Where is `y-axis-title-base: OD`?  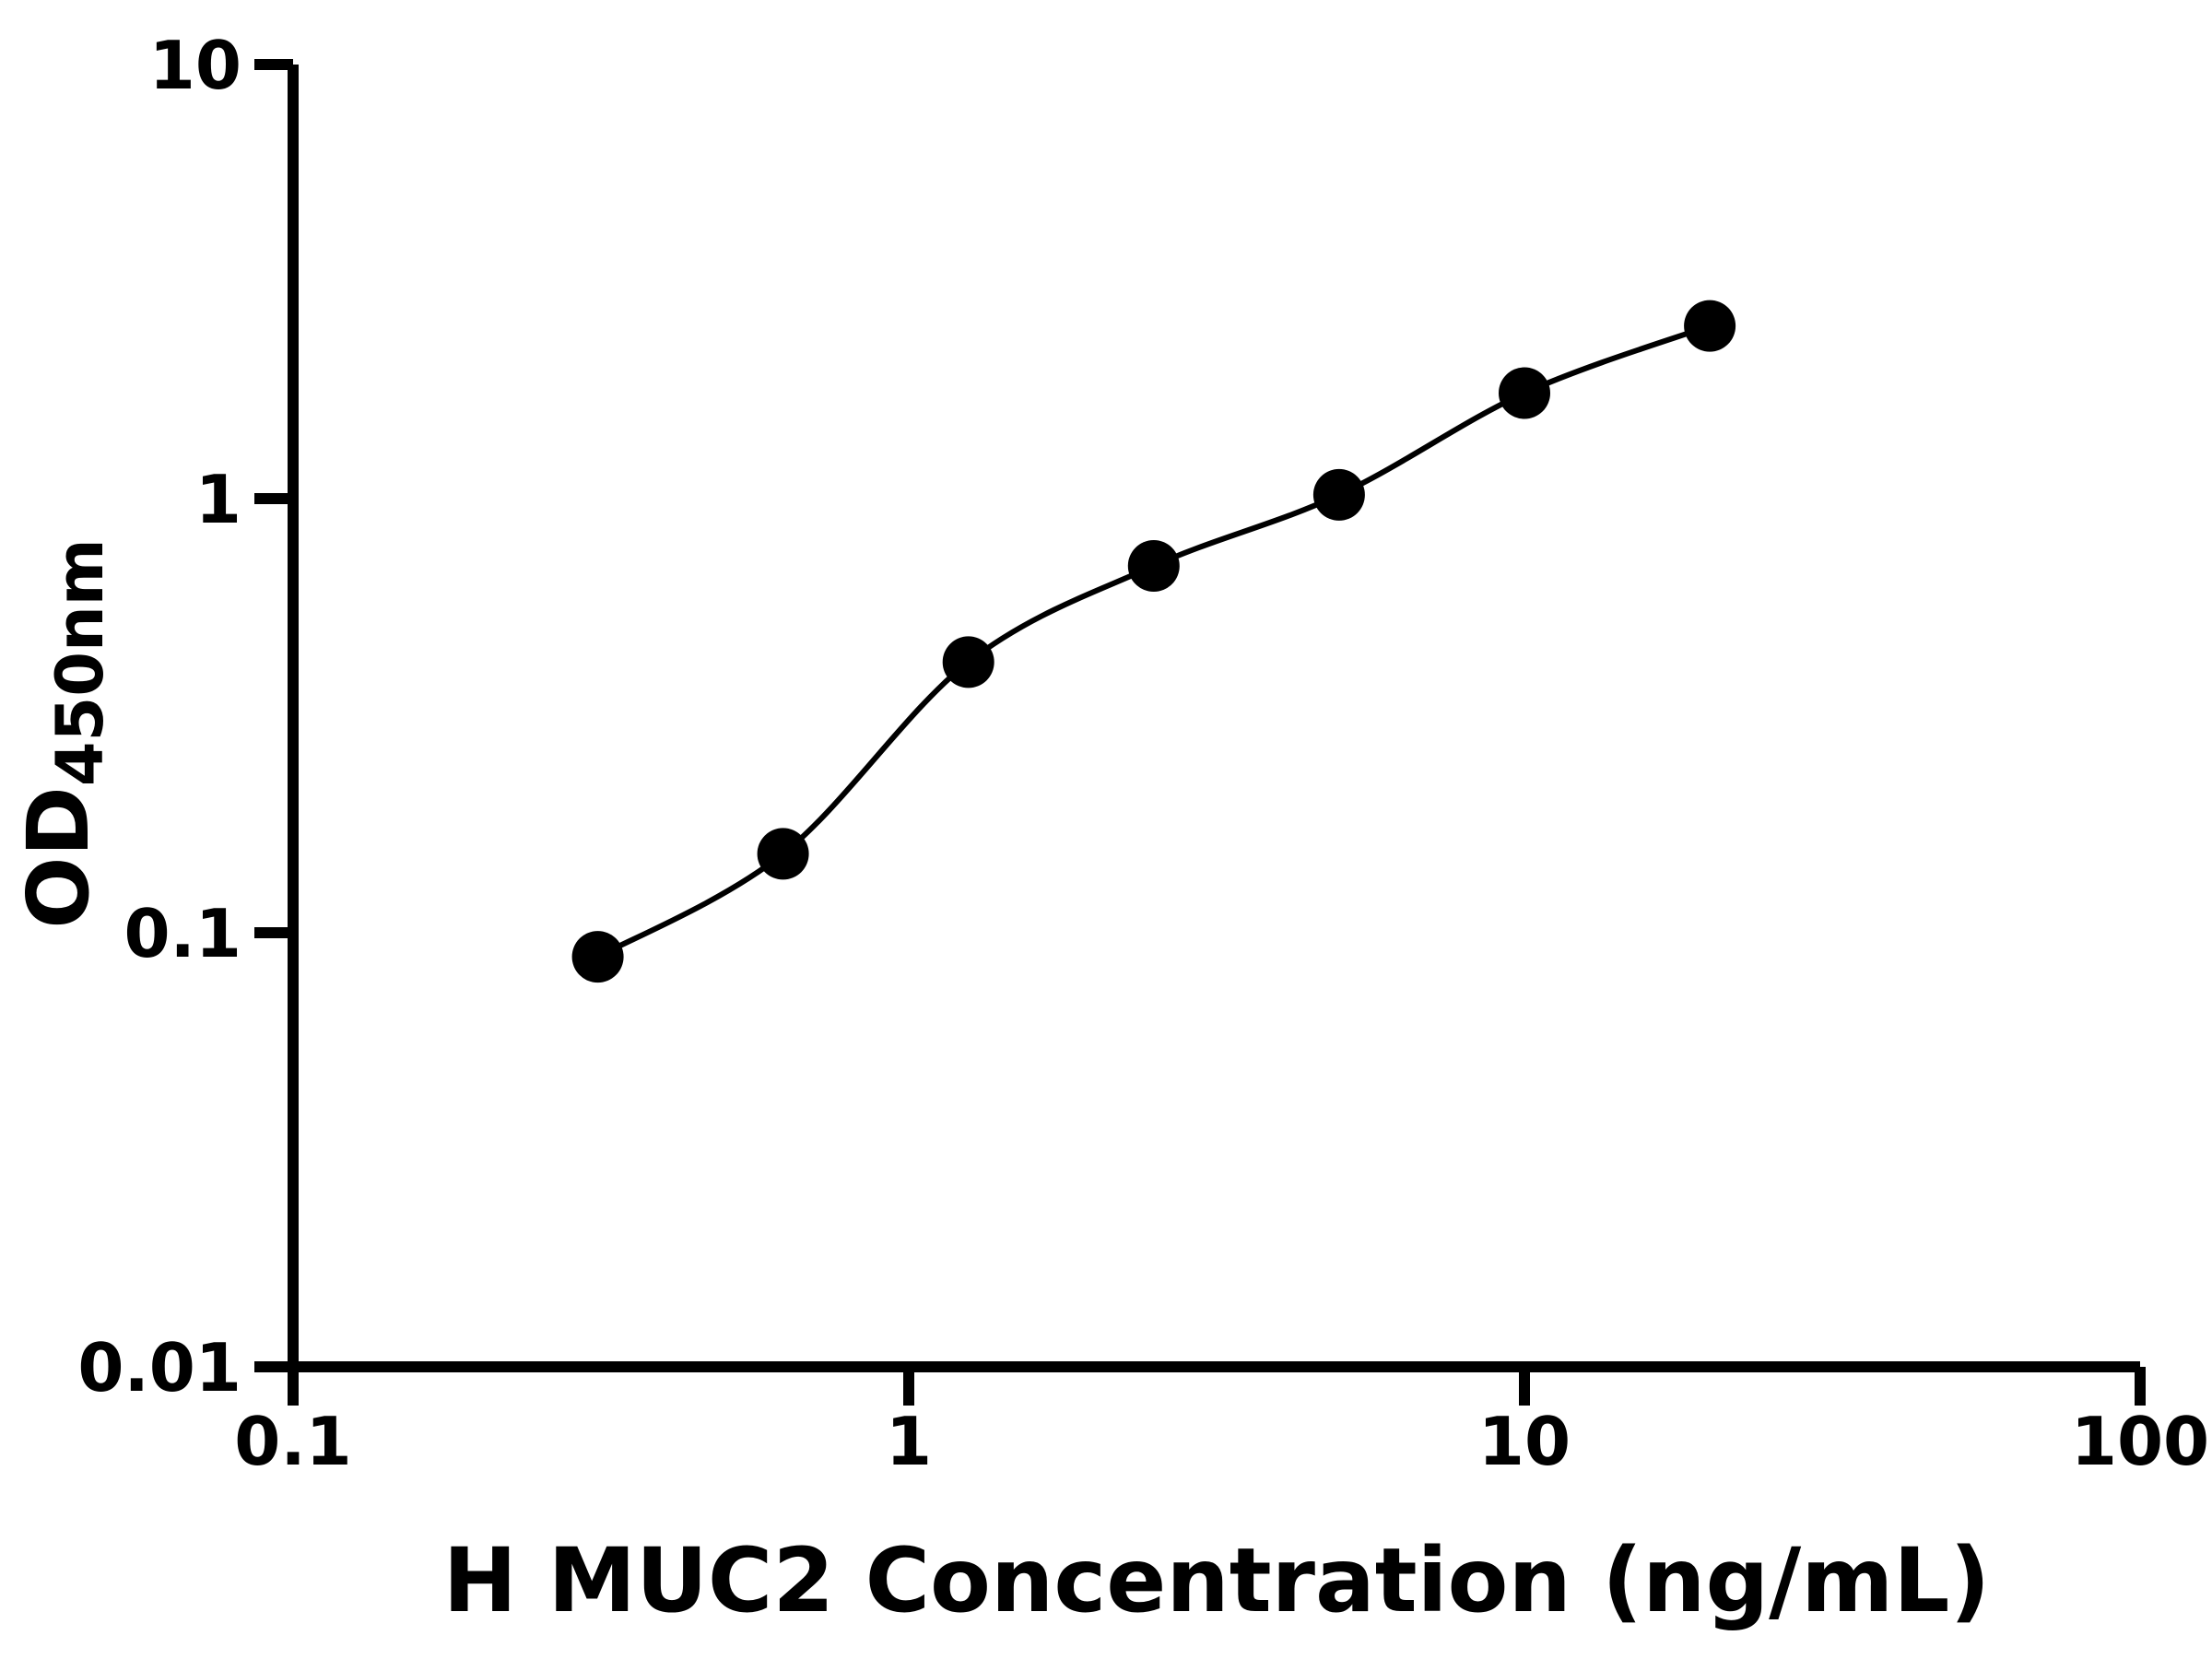 y-axis-title-base: OD is located at coordinates (58, 857).